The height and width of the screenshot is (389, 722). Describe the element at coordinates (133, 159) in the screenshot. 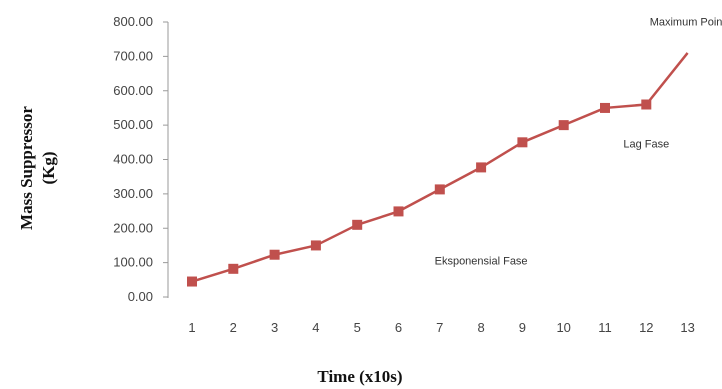

I see `y-tick-label: 400.00` at that location.